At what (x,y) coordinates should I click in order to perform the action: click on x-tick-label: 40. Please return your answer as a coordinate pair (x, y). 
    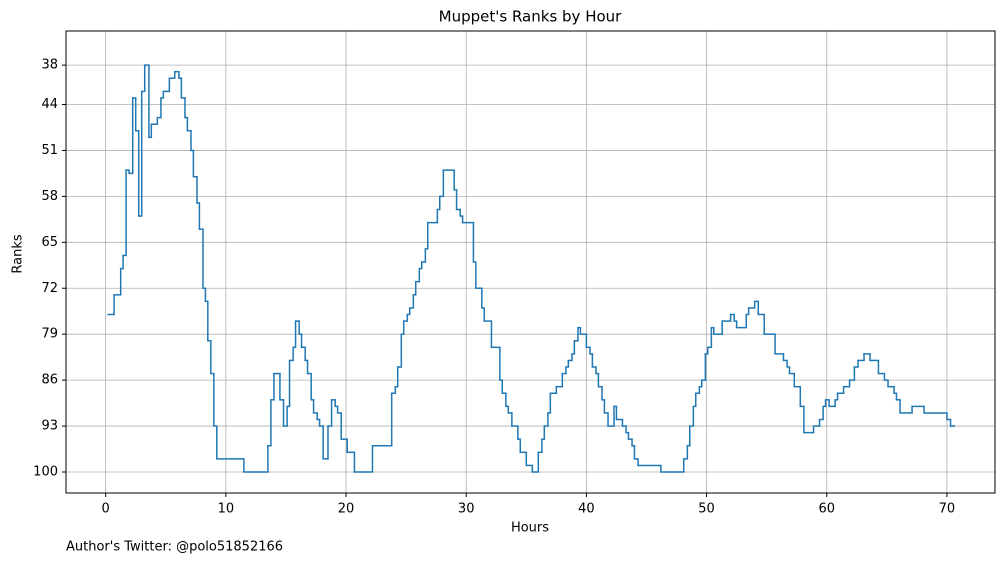
    Looking at the image, I should click on (586, 509).